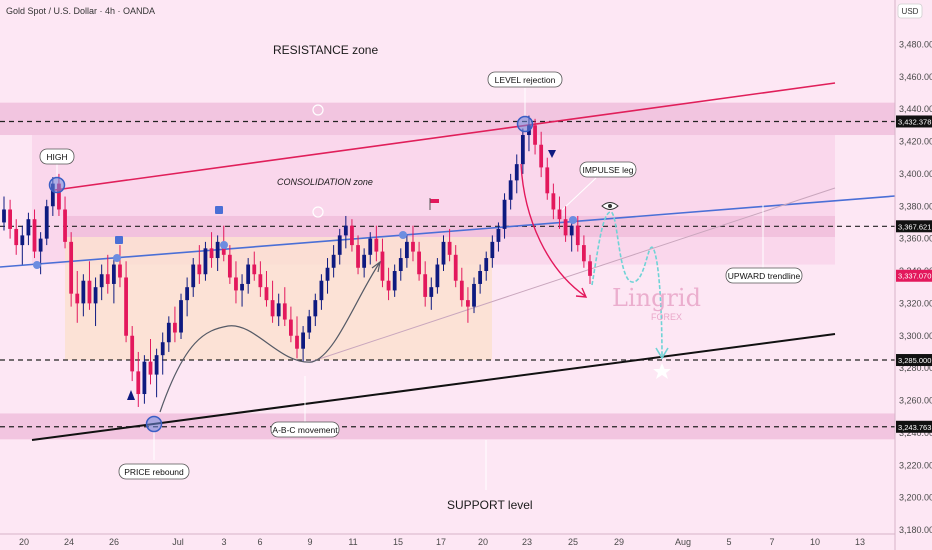 This screenshot has height=550, width=932. Describe the element at coordinates (610, 206) in the screenshot. I see `eye-pupil` at that location.